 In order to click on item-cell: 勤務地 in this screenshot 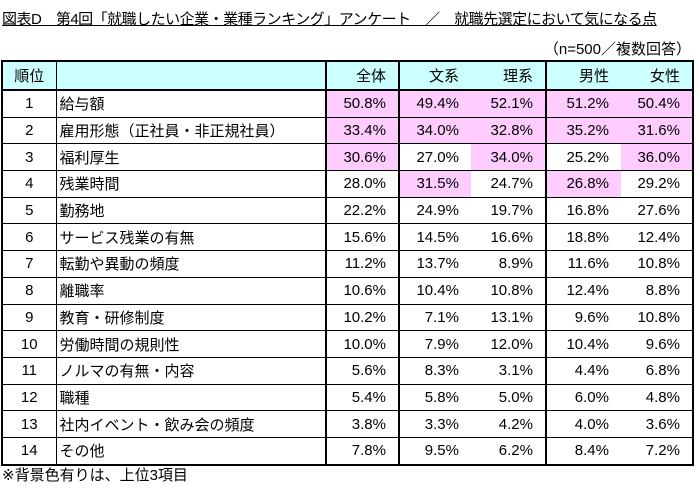, I will do `click(191, 210)`.